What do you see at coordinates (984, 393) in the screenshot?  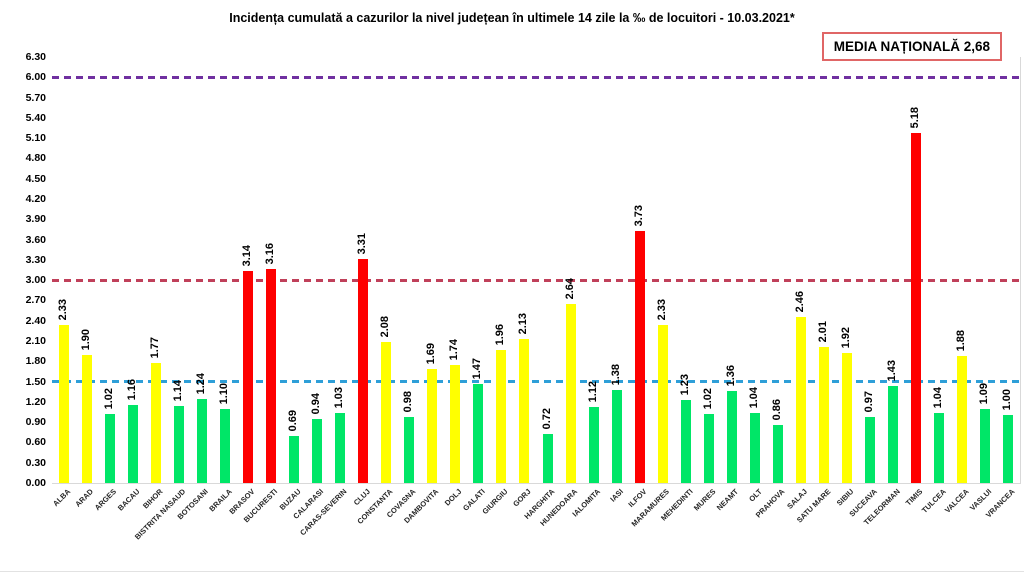 I see `bar-value-label: 1.09` at bounding box center [984, 393].